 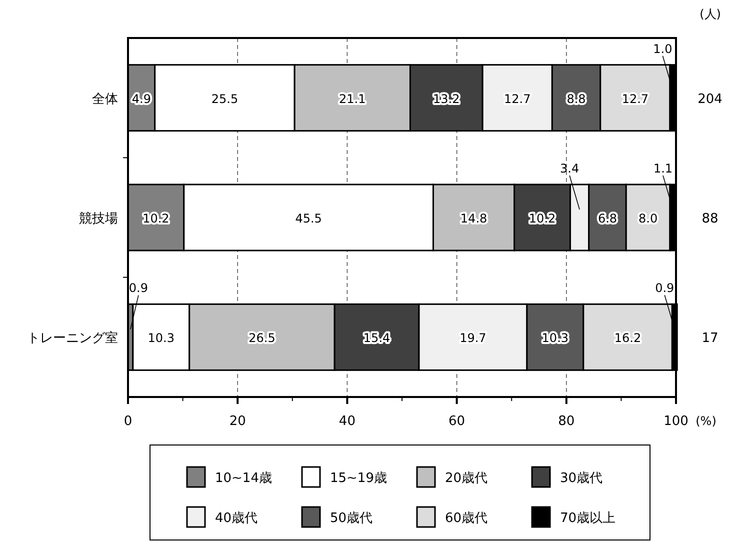 I want to click on data-label: 6.8, so click(x=608, y=219).